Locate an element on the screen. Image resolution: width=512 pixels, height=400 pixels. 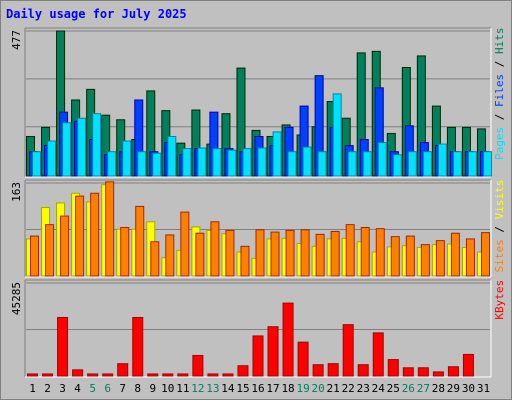
x-label-day-25: 25 is located at coordinates (393, 388).